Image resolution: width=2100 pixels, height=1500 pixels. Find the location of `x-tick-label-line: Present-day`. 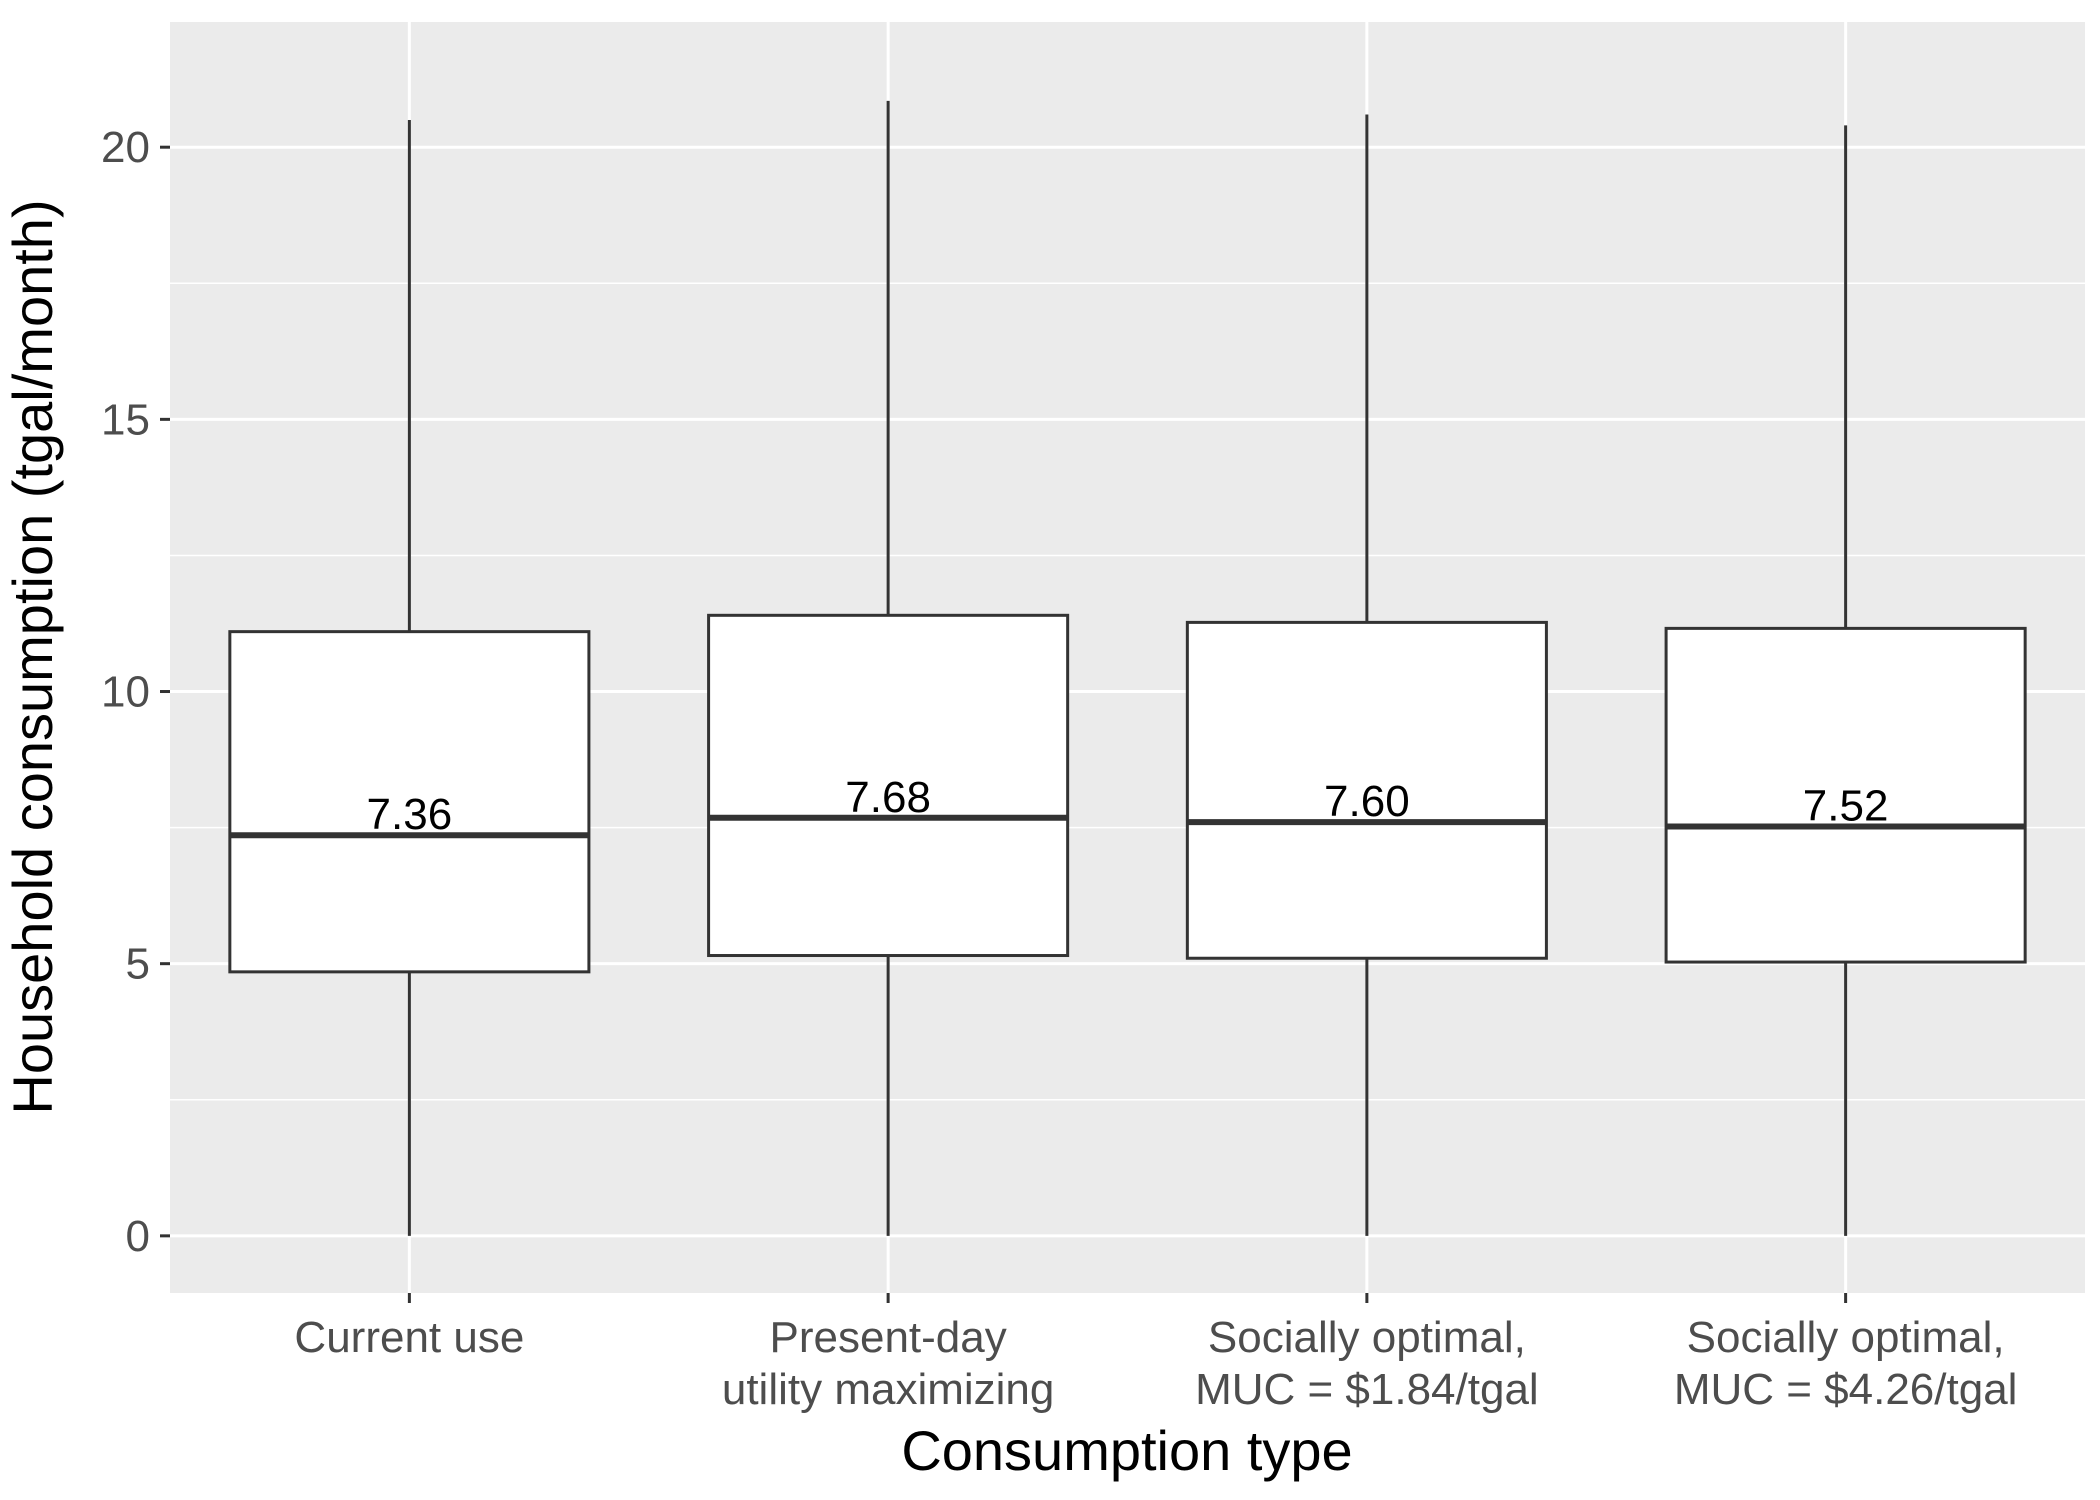

x-tick-label-line: Present-day is located at coordinates (888, 1337).